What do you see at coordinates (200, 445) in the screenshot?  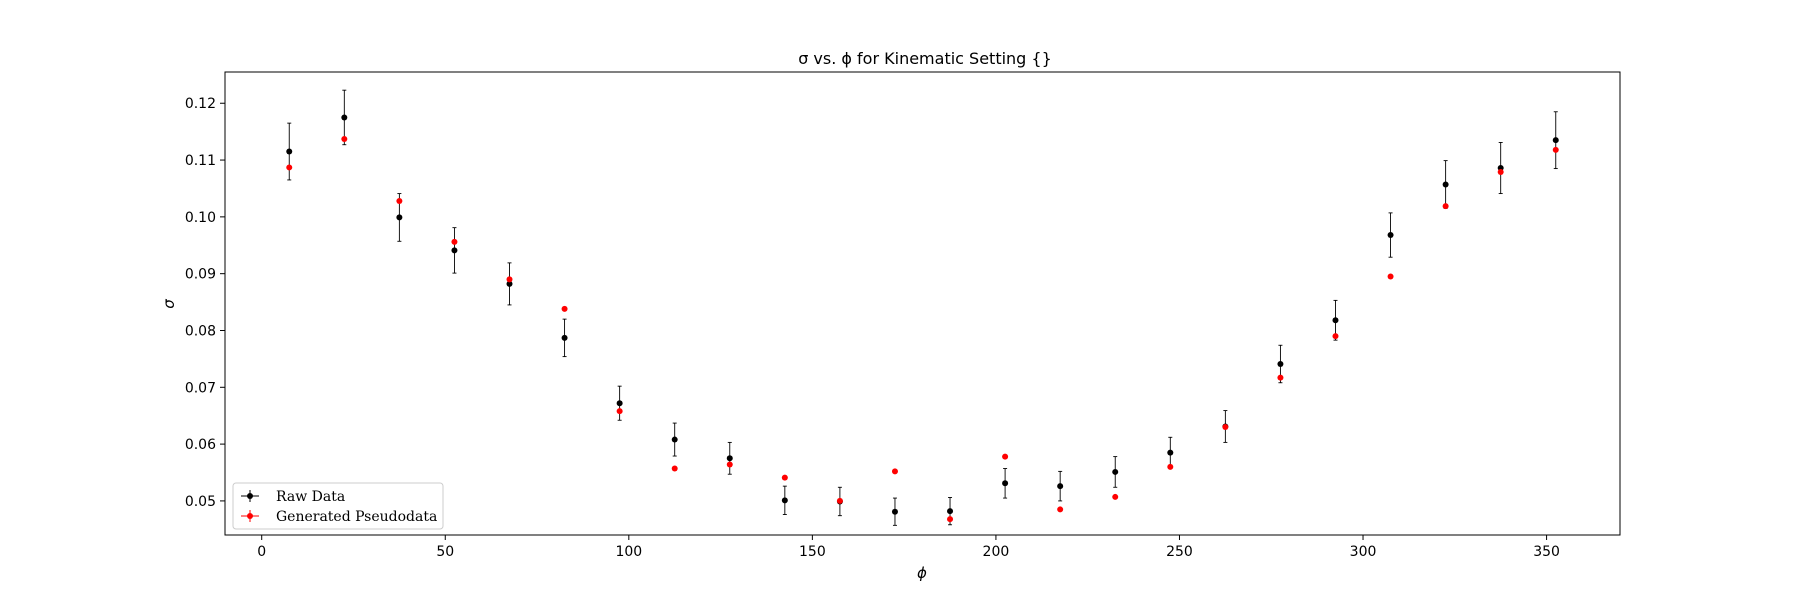 I see `y-tick-label: 0.06` at bounding box center [200, 445].